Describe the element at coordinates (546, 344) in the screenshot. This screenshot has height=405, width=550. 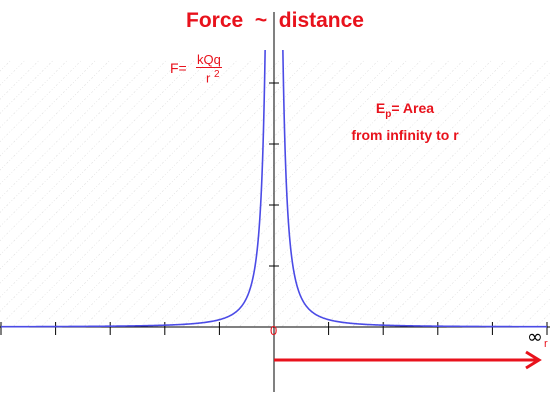
I see `x-axis-label: r` at that location.